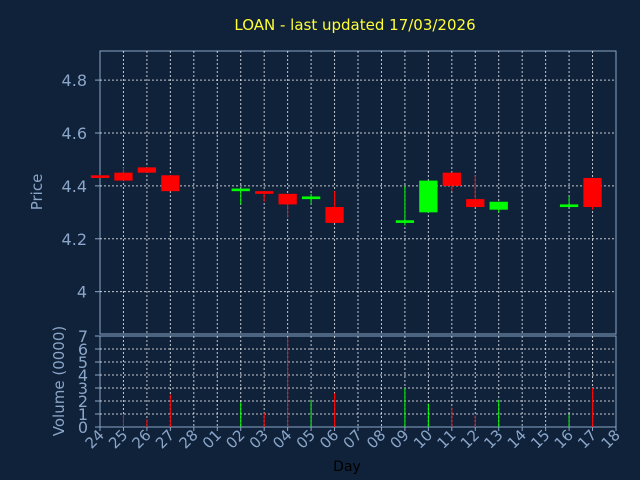 The width and height of the screenshot is (640, 480). I want to click on x-tick-label: 04, so click(282, 439).